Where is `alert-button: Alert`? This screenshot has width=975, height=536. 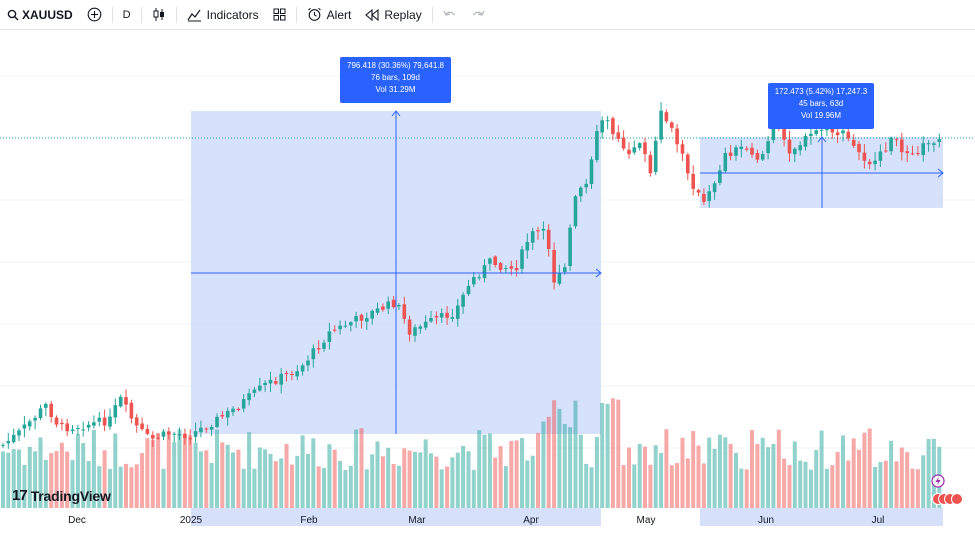 alert-button: Alert is located at coordinates (329, 15).